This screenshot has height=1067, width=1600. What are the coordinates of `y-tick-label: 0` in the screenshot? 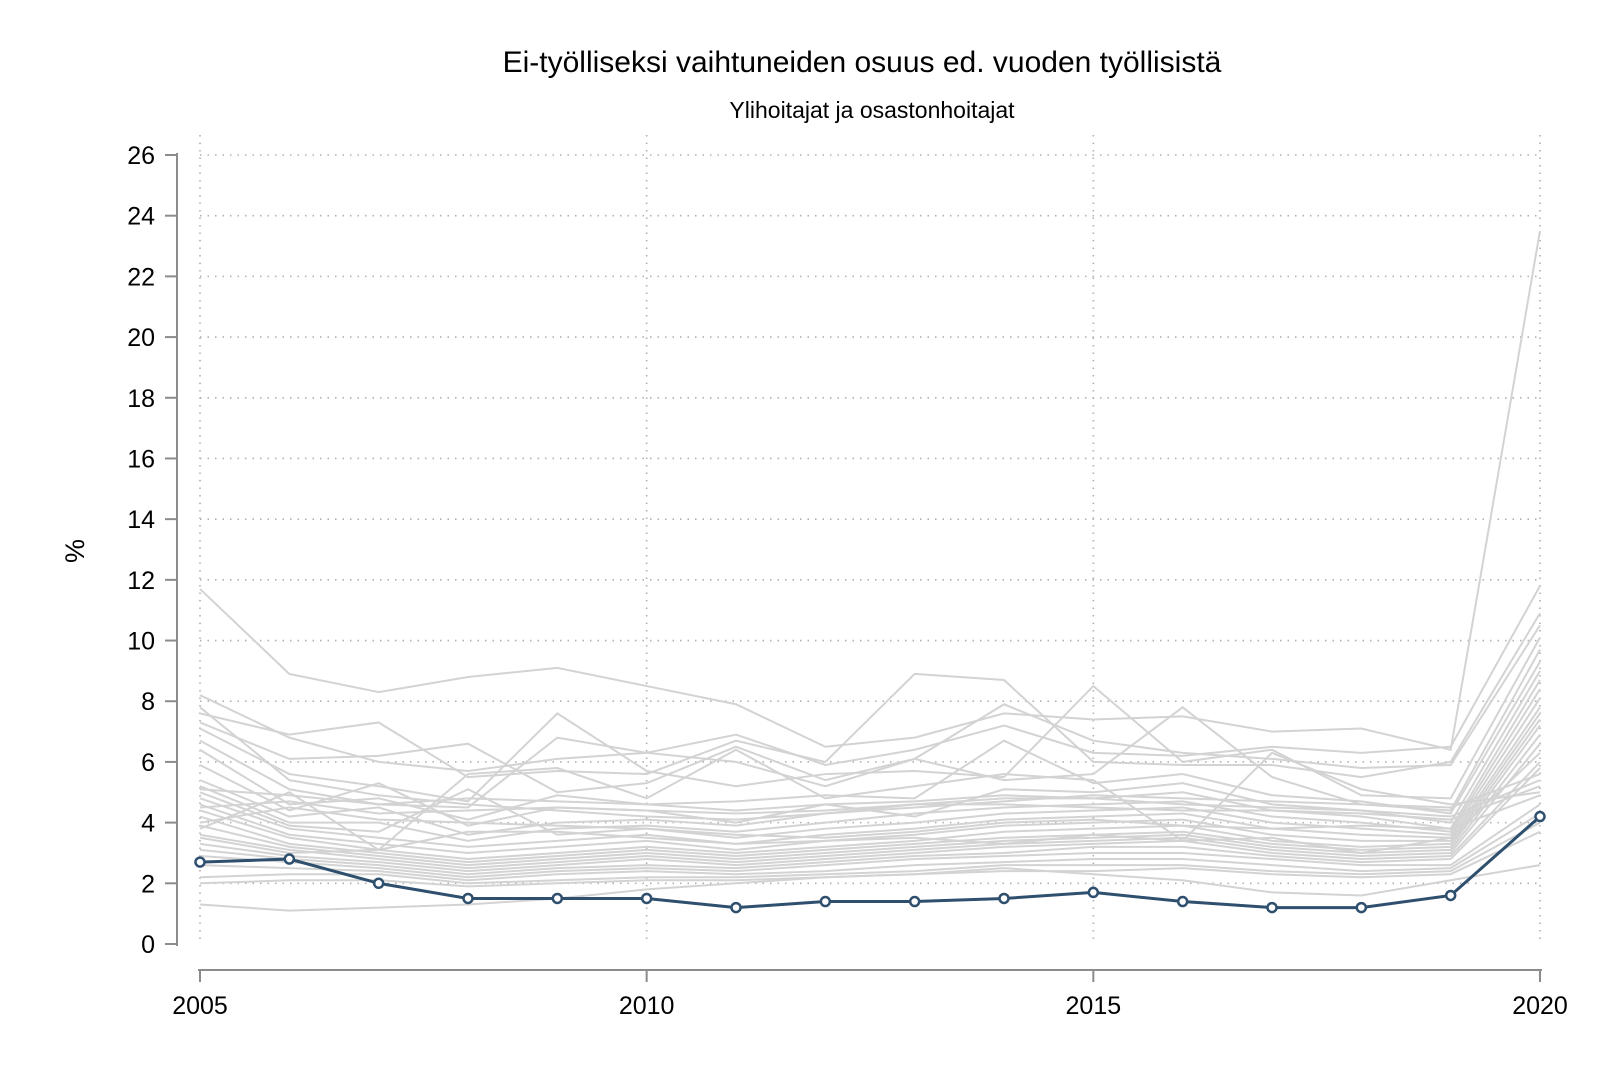 It's located at (148, 945).